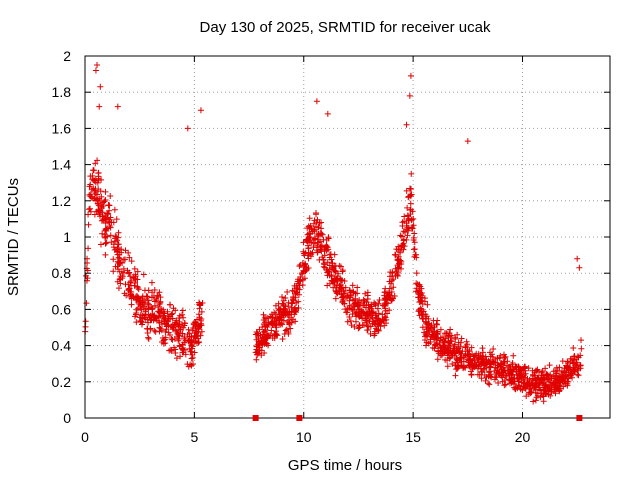 The image size is (640, 480). What do you see at coordinates (579, 418) in the screenshot?
I see `gap-marker` at bounding box center [579, 418].